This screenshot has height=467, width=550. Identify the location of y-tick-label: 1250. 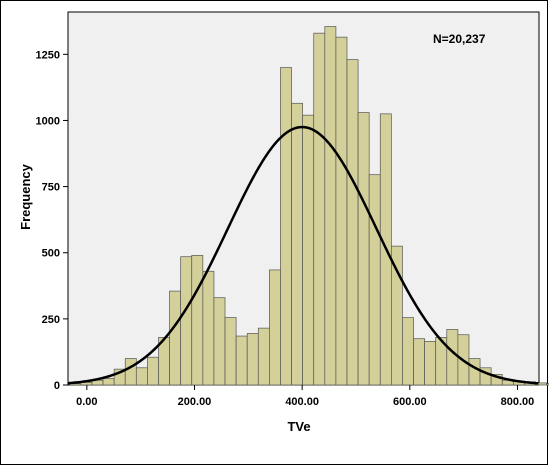
(48, 55).